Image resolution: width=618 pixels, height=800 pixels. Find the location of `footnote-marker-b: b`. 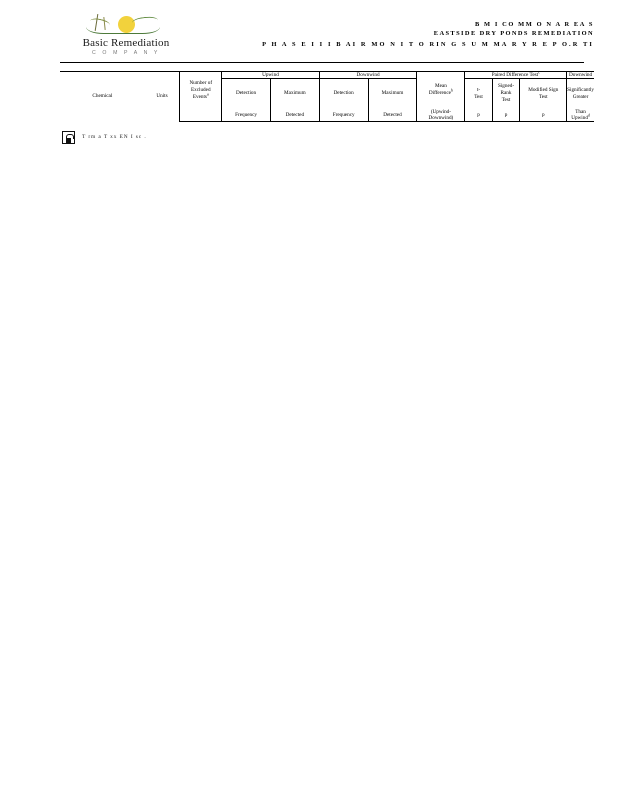

footnote-marker-b: b is located at coordinates (451, 90).